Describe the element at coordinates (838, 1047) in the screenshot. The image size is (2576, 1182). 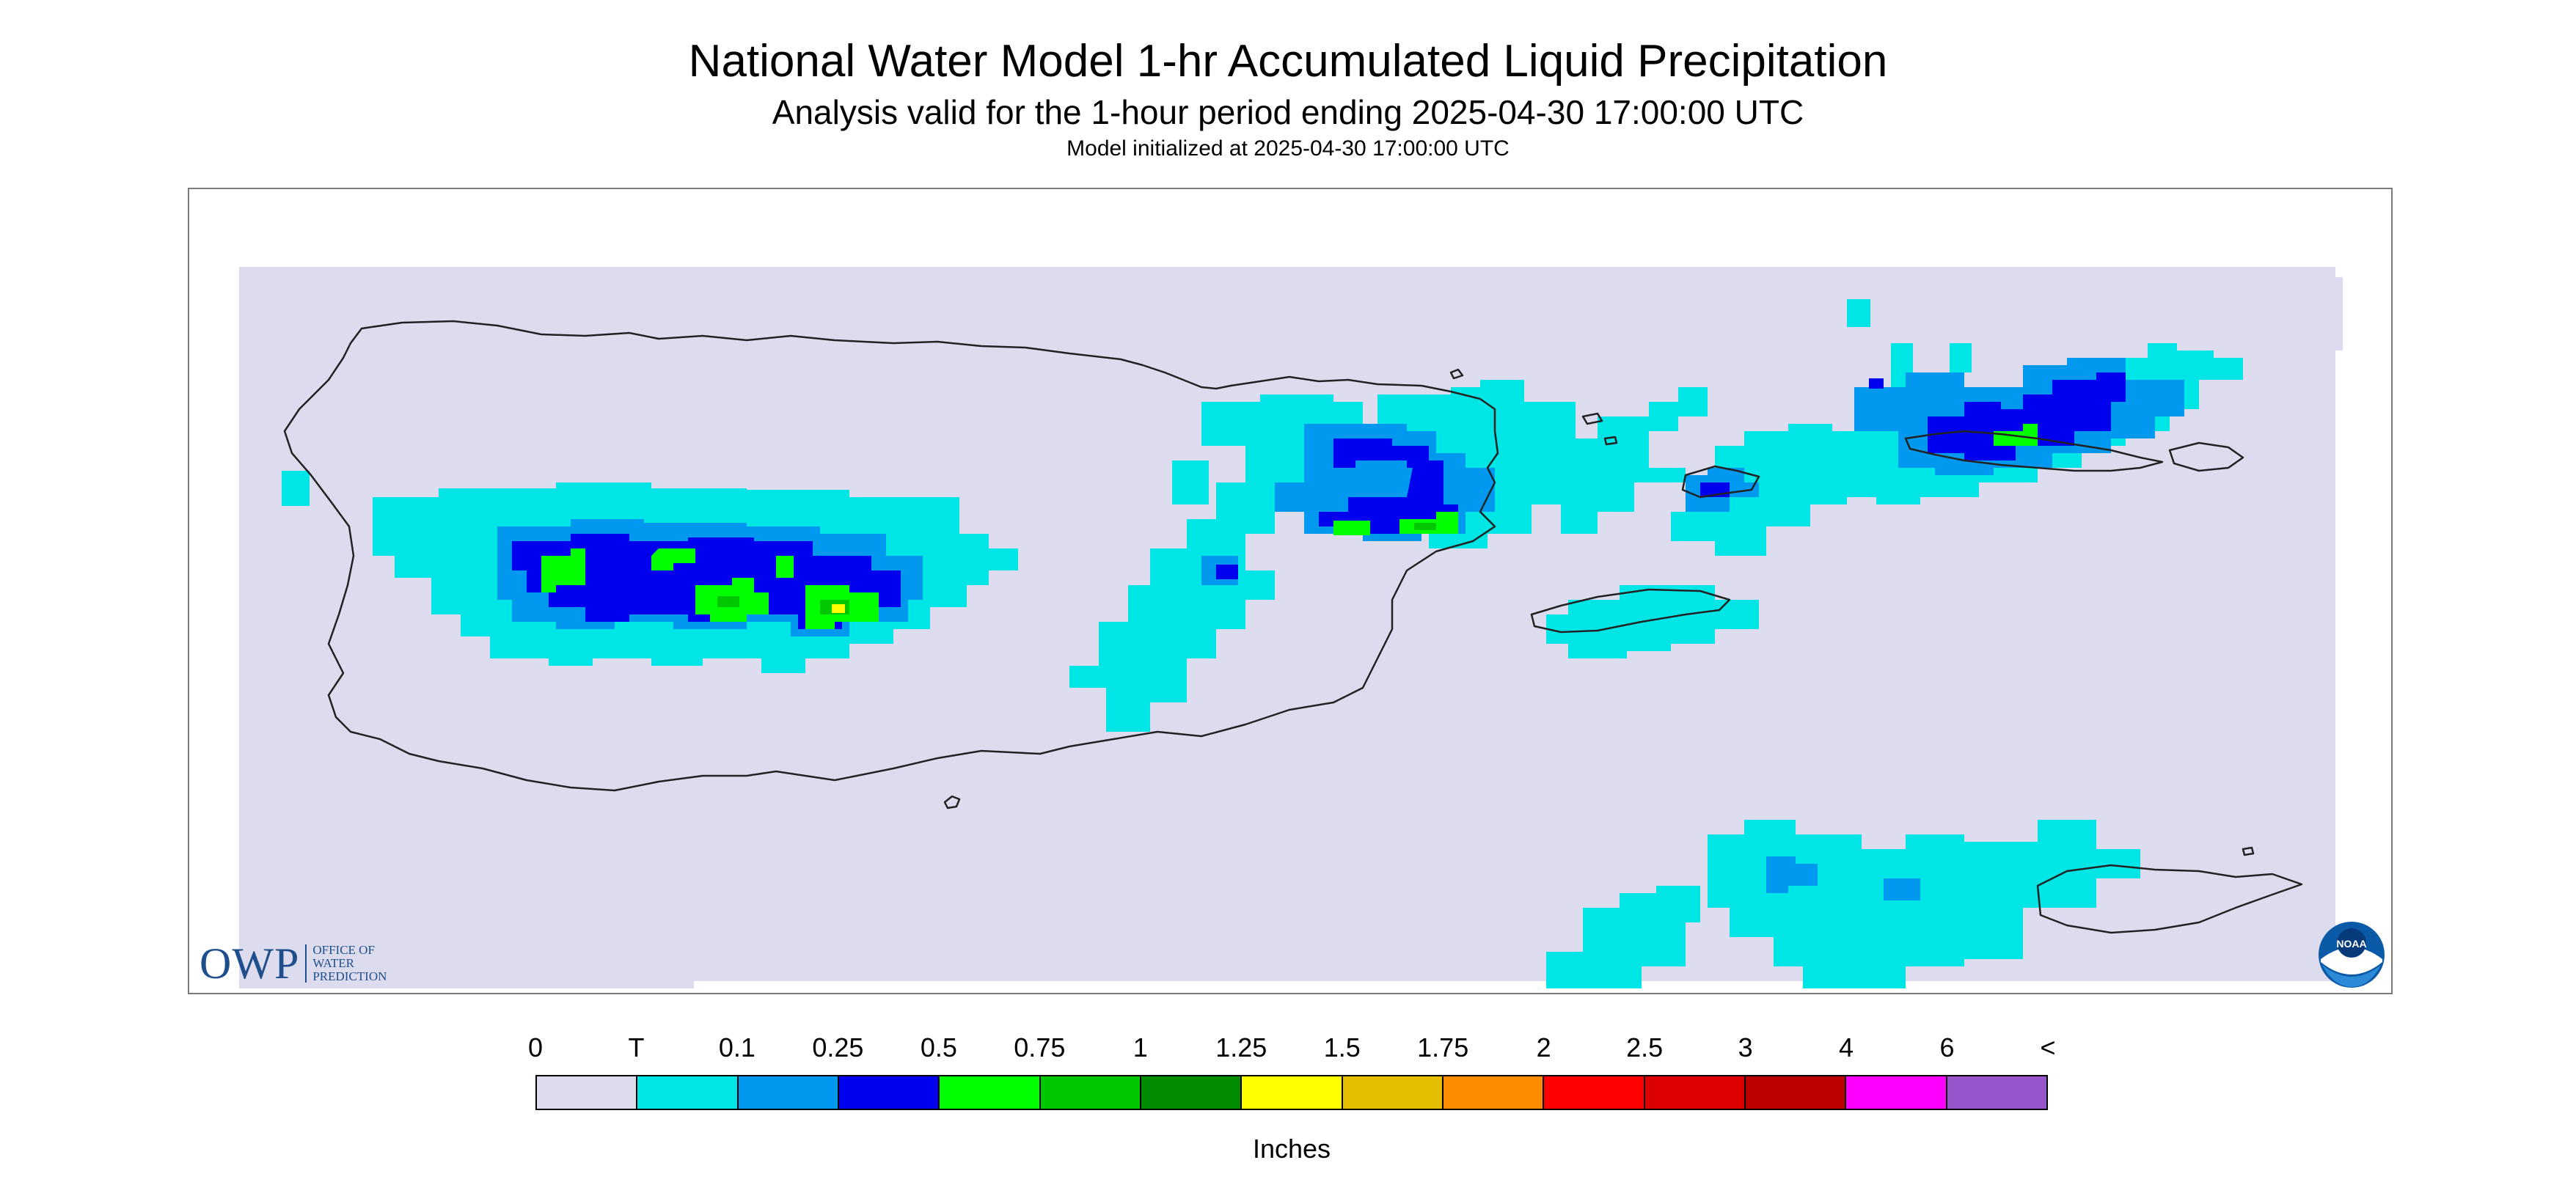
I see `legend-tick-label: 0.25` at that location.